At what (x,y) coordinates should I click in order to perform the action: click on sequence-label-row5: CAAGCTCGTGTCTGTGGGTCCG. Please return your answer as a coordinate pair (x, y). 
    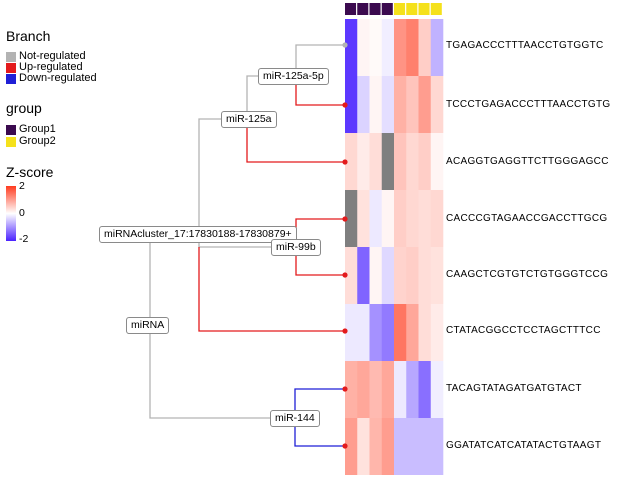
    Looking at the image, I should click on (527, 274).